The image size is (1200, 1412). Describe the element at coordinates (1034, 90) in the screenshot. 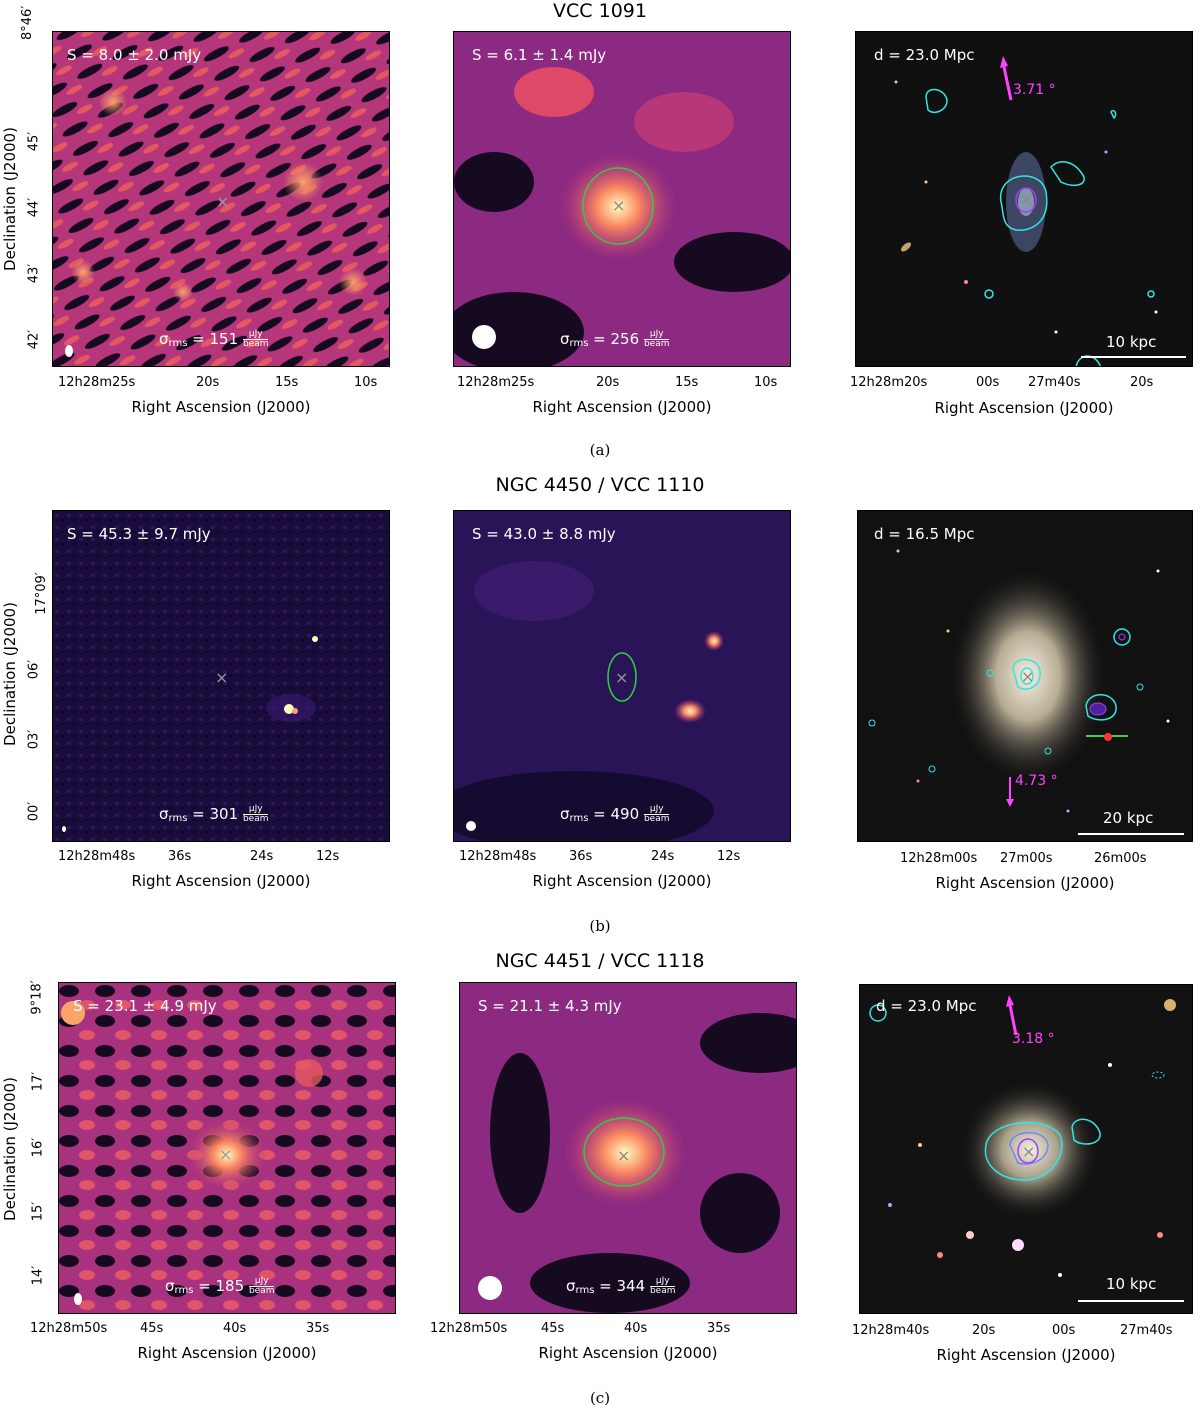

I see `inclination-label: 3.71 °` at that location.